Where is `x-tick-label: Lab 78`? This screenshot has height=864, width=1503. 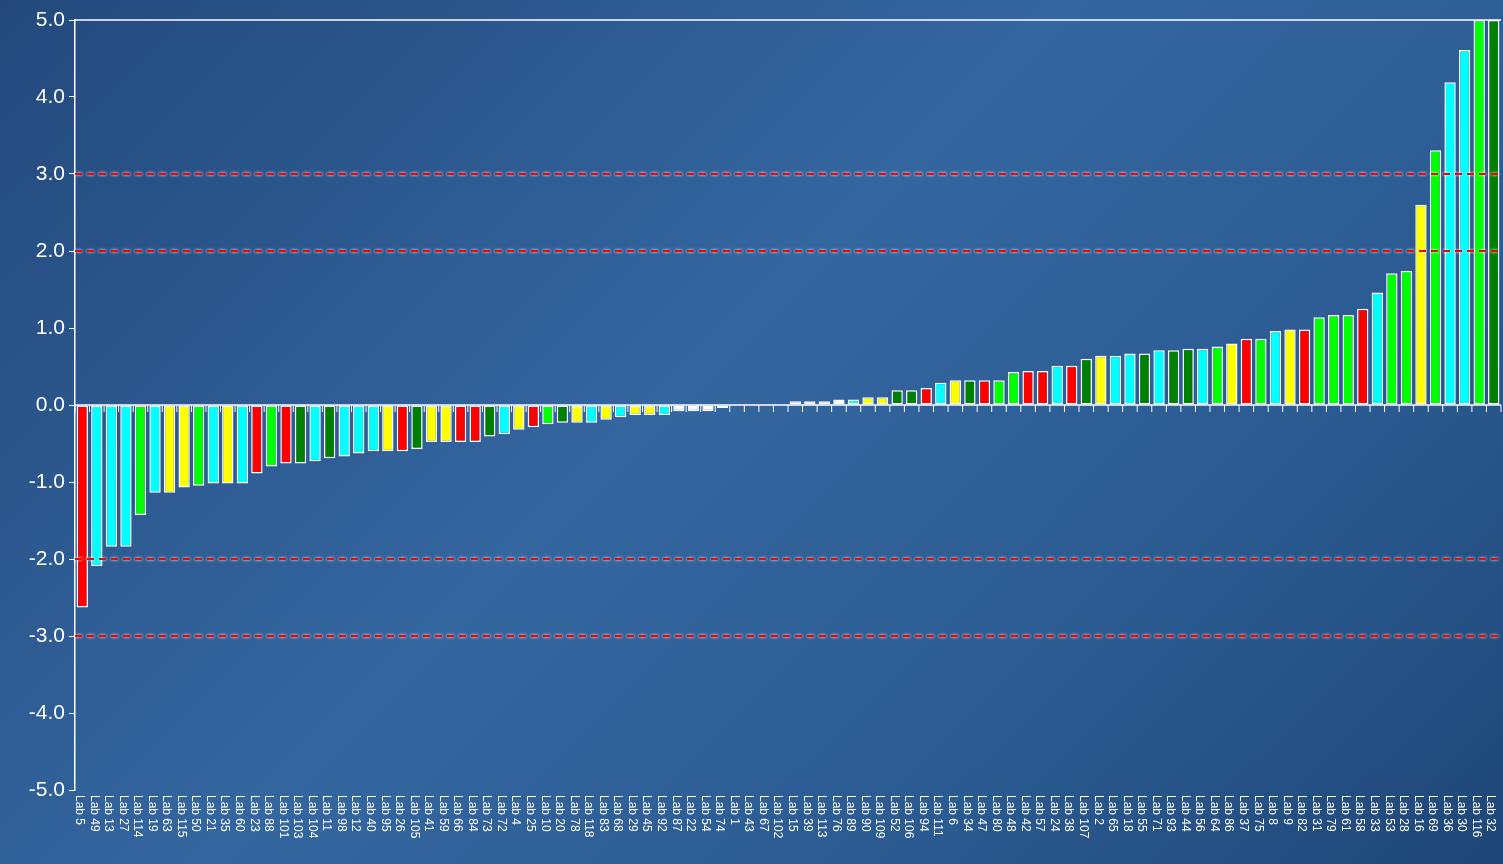
x-tick-label: Lab 78 is located at coordinates (574, 814).